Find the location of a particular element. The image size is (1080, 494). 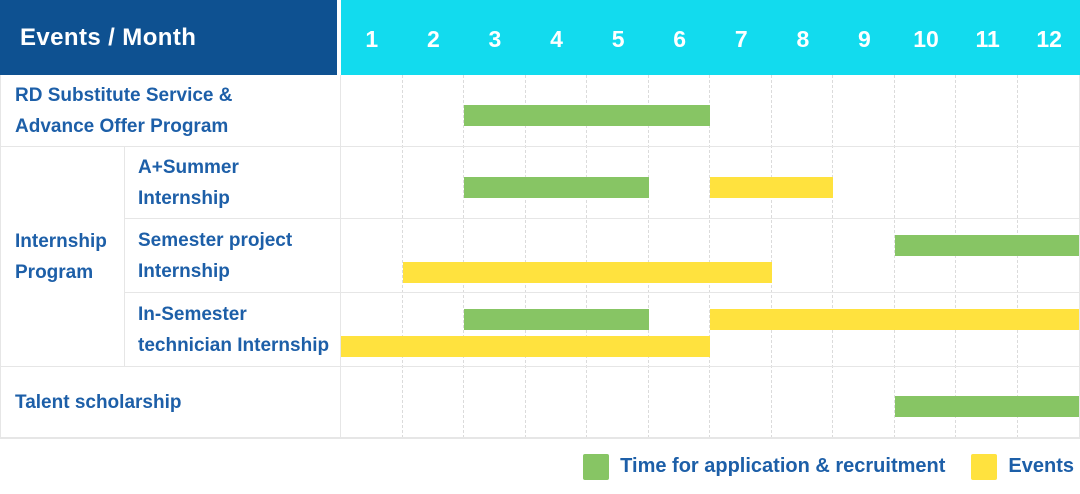

chart-row-a-summer-internship is located at coordinates (710, 183).